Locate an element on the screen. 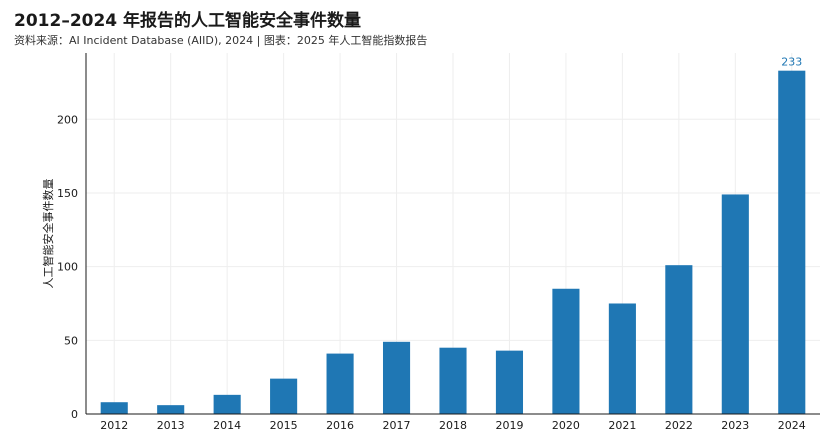  chart-title: 2012–2024 年报告的人工智能安全事件数量 is located at coordinates (188, 21).